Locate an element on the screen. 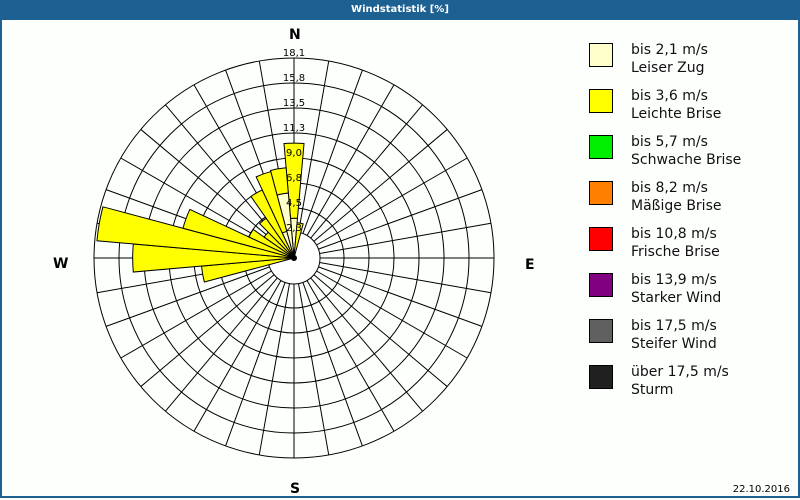 Image resolution: width=800 pixels, height=500 pixels. date-label: 22.10.2016 is located at coordinates (761, 489).